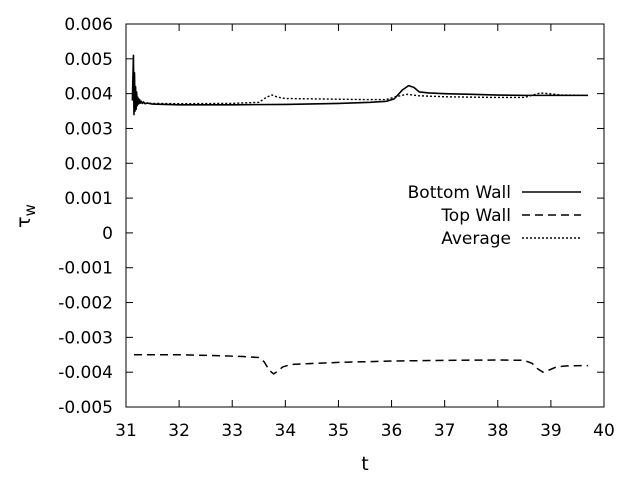 Image resolution: width=640 pixels, height=480 pixels. Describe the element at coordinates (459, 193) in the screenshot. I see `legend-label: Bottom Wall` at that location.